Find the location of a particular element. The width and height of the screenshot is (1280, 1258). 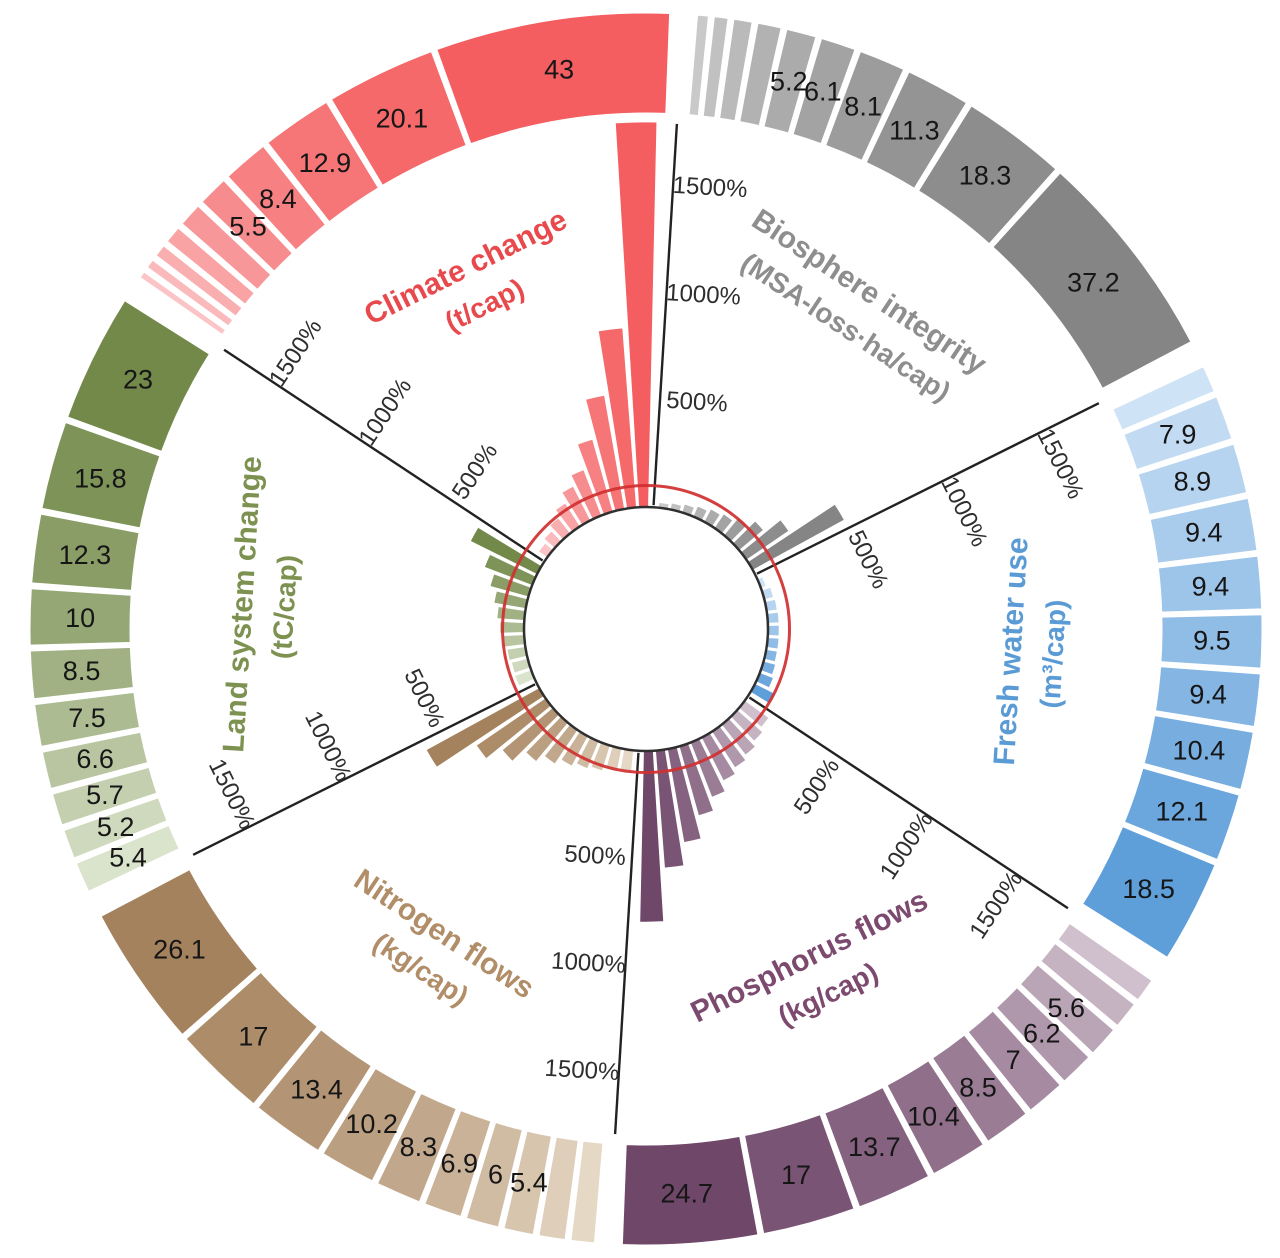

ring-segment-value: 8.1 is located at coordinates (863, 106).